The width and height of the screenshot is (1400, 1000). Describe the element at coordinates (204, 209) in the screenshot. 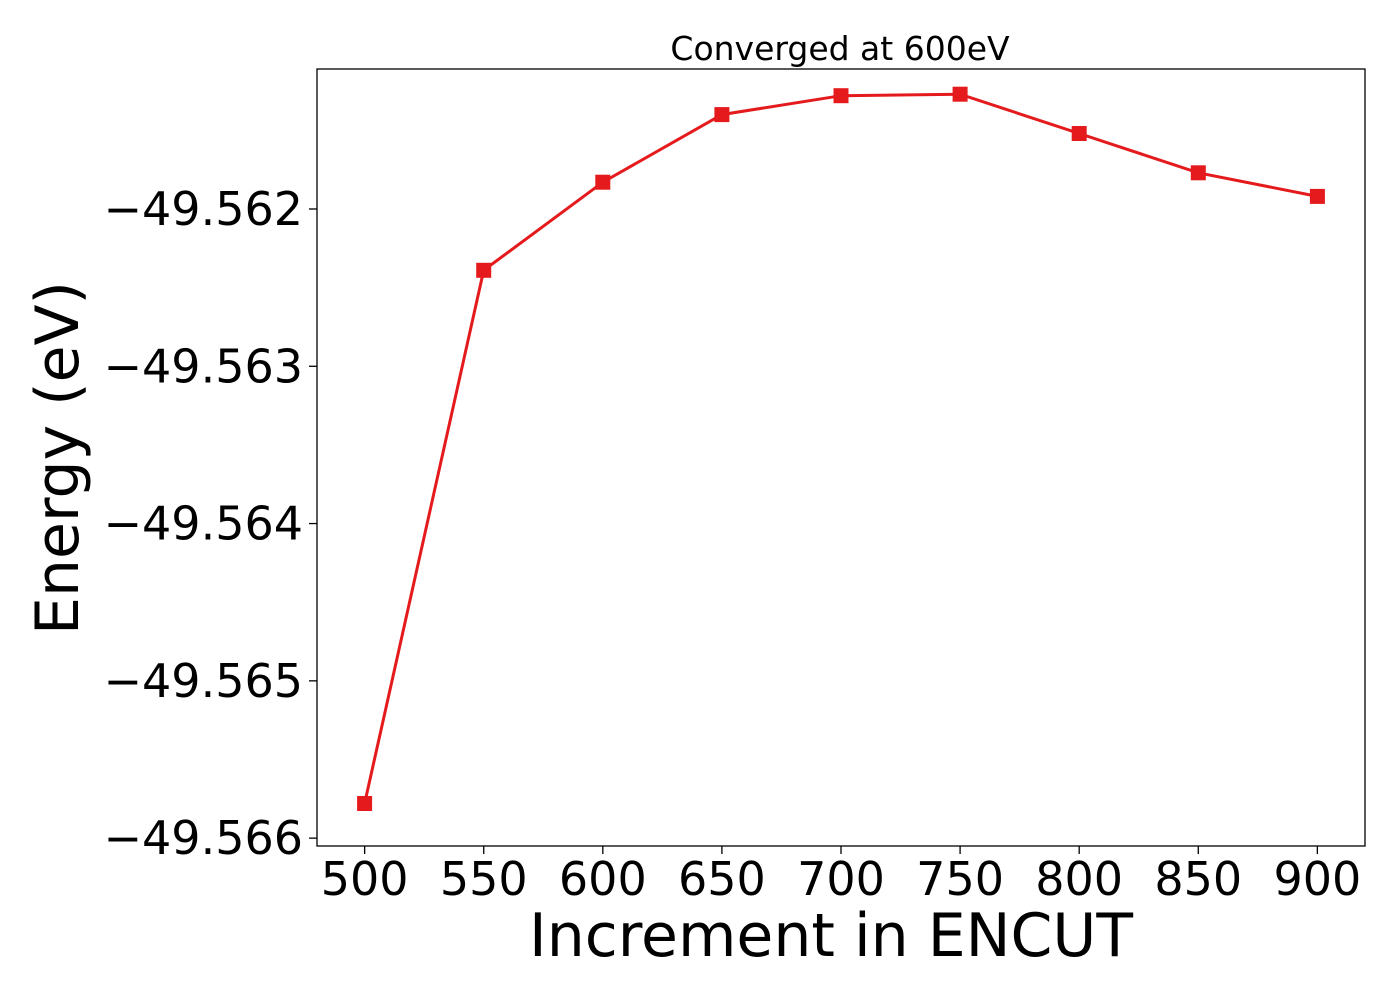

I see `y-tick-label: −49.562` at that location.